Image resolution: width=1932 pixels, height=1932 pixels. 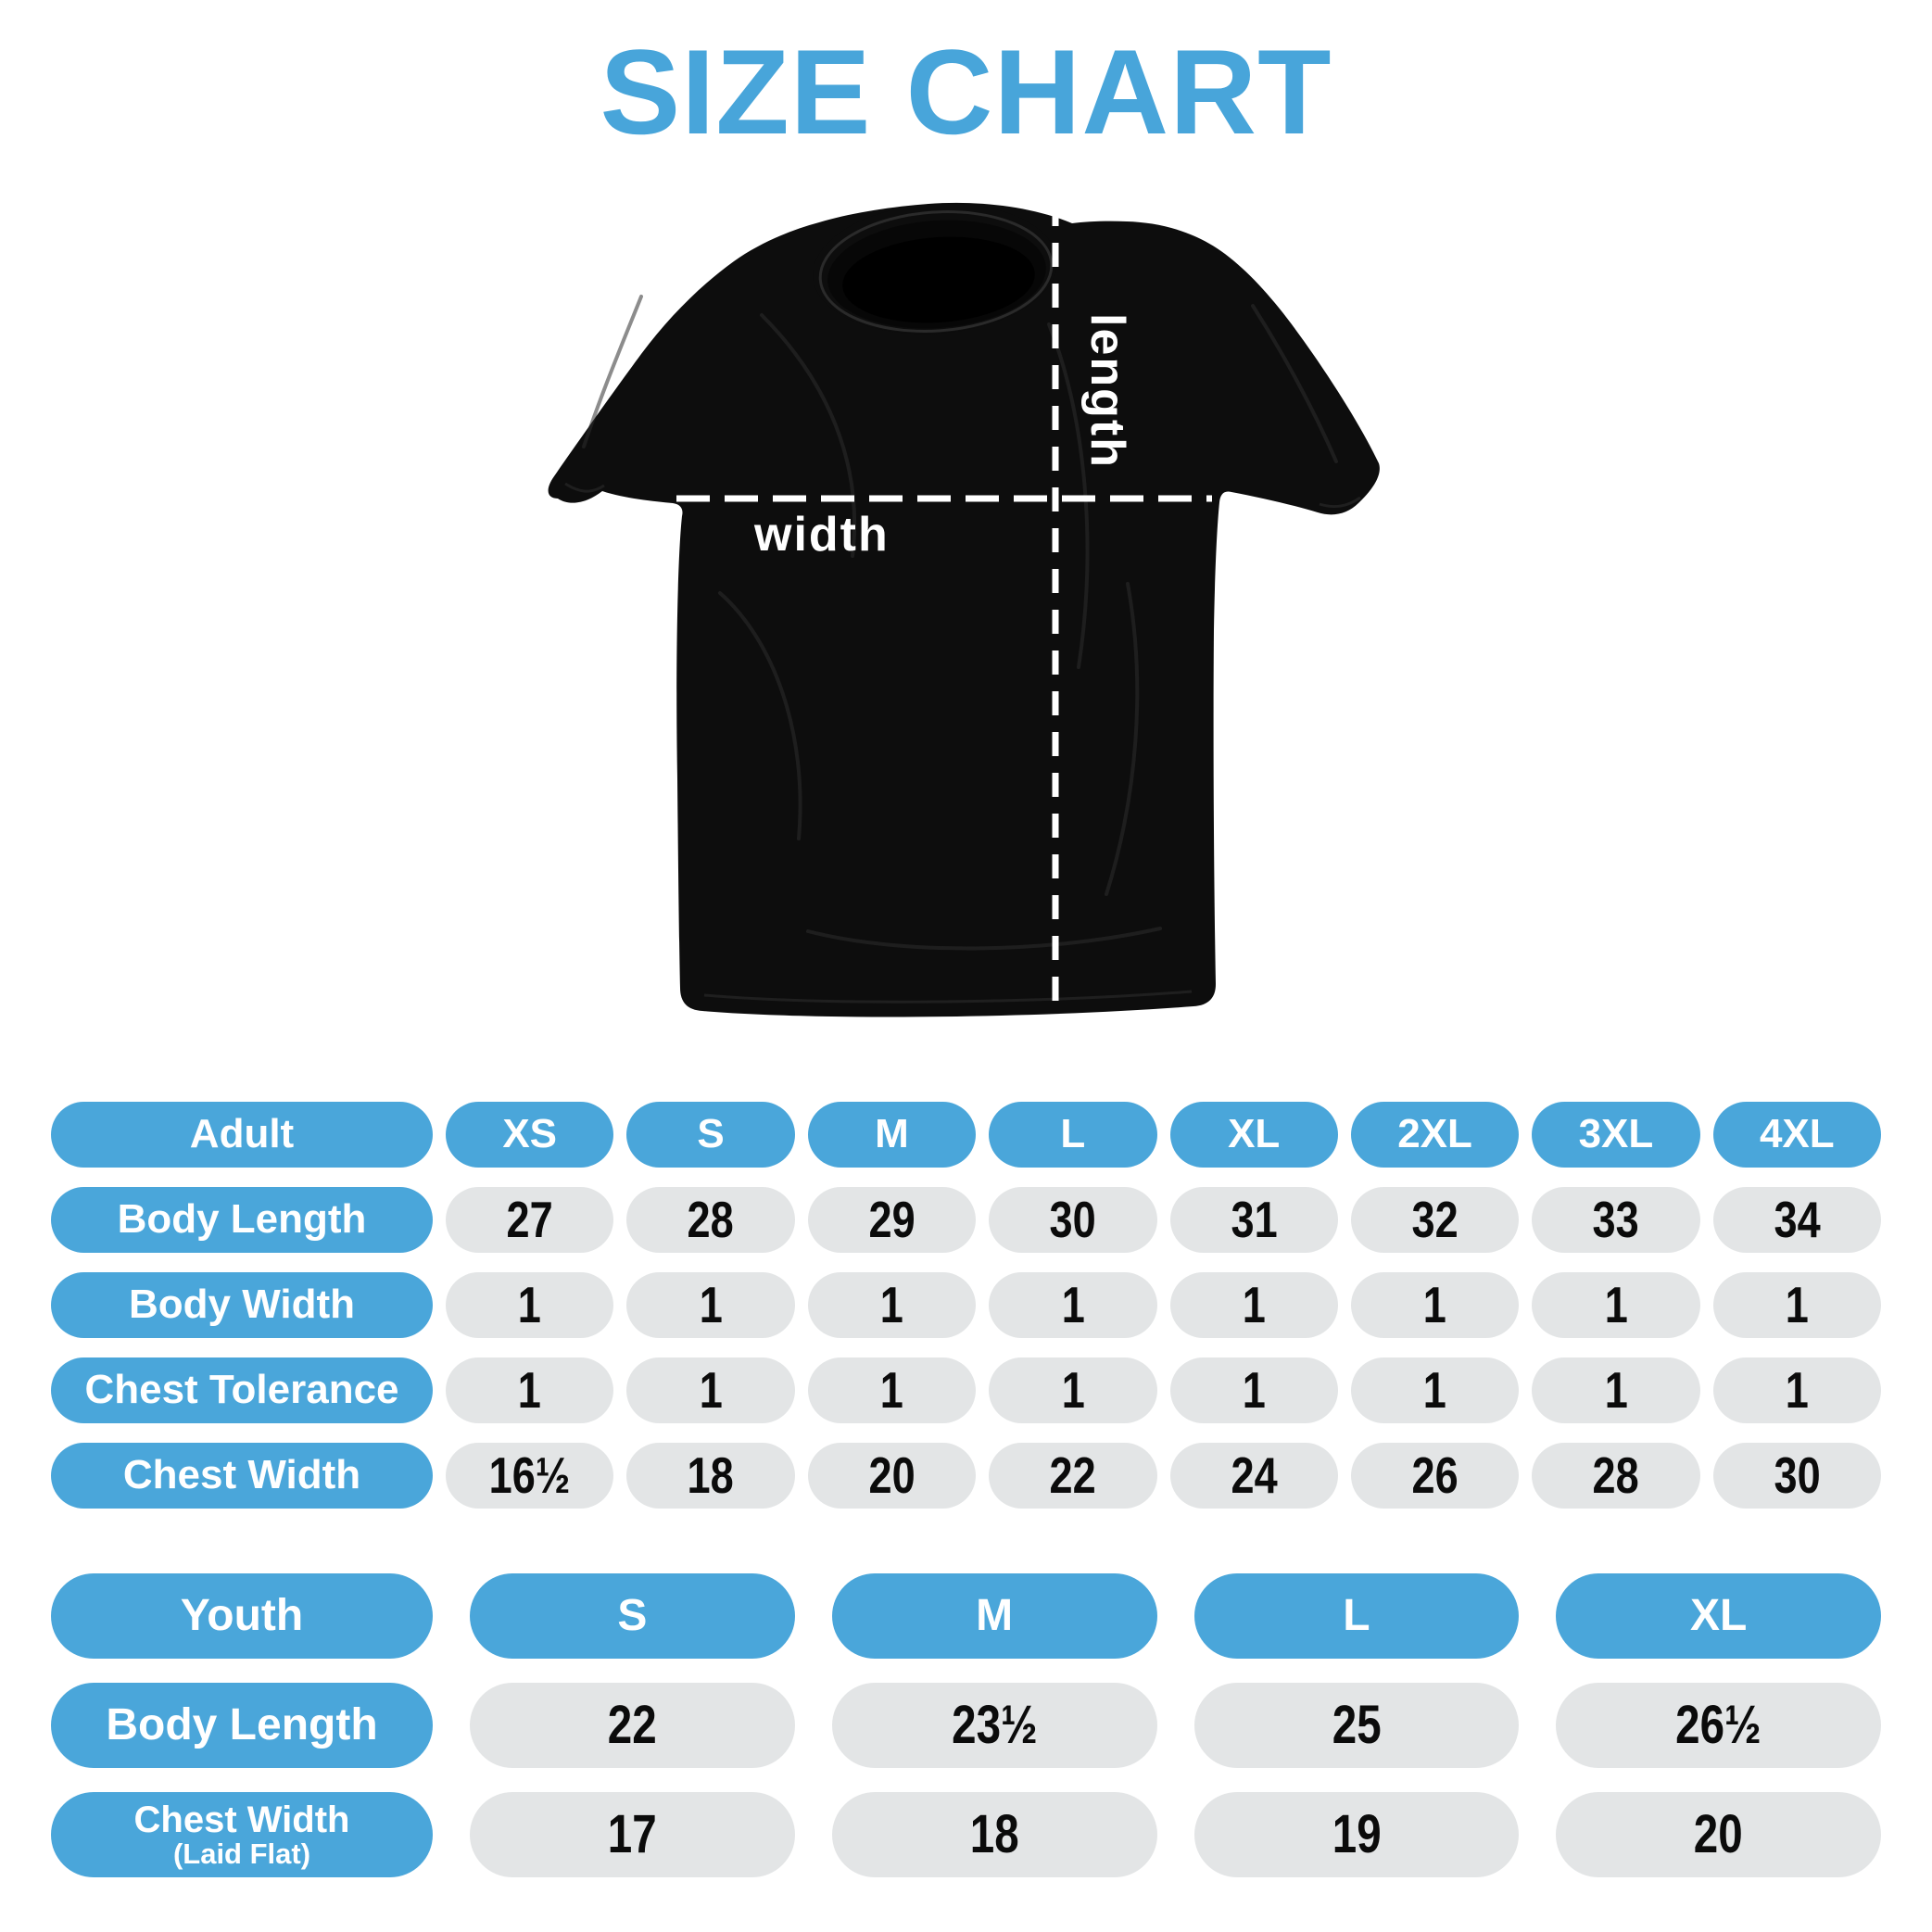 I want to click on cell-text: 33, so click(x=1616, y=1219).